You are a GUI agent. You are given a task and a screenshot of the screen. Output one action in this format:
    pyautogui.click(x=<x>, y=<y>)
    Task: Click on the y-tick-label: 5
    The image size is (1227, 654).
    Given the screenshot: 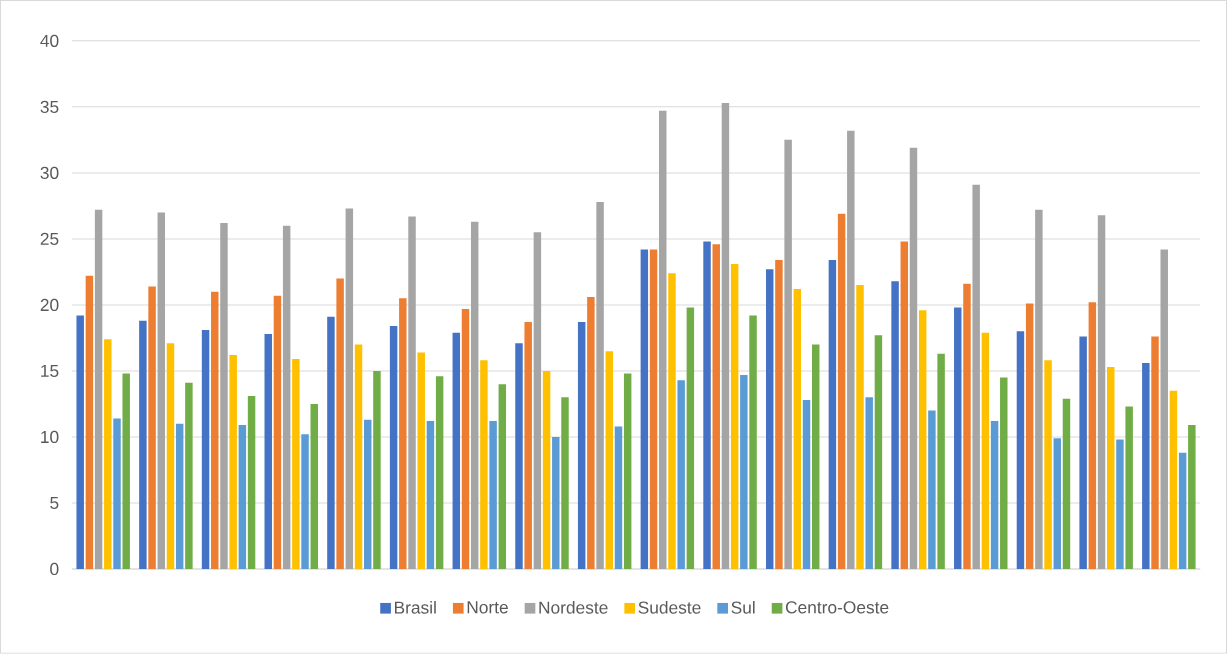 What is the action you would take?
    pyautogui.click(x=54, y=503)
    